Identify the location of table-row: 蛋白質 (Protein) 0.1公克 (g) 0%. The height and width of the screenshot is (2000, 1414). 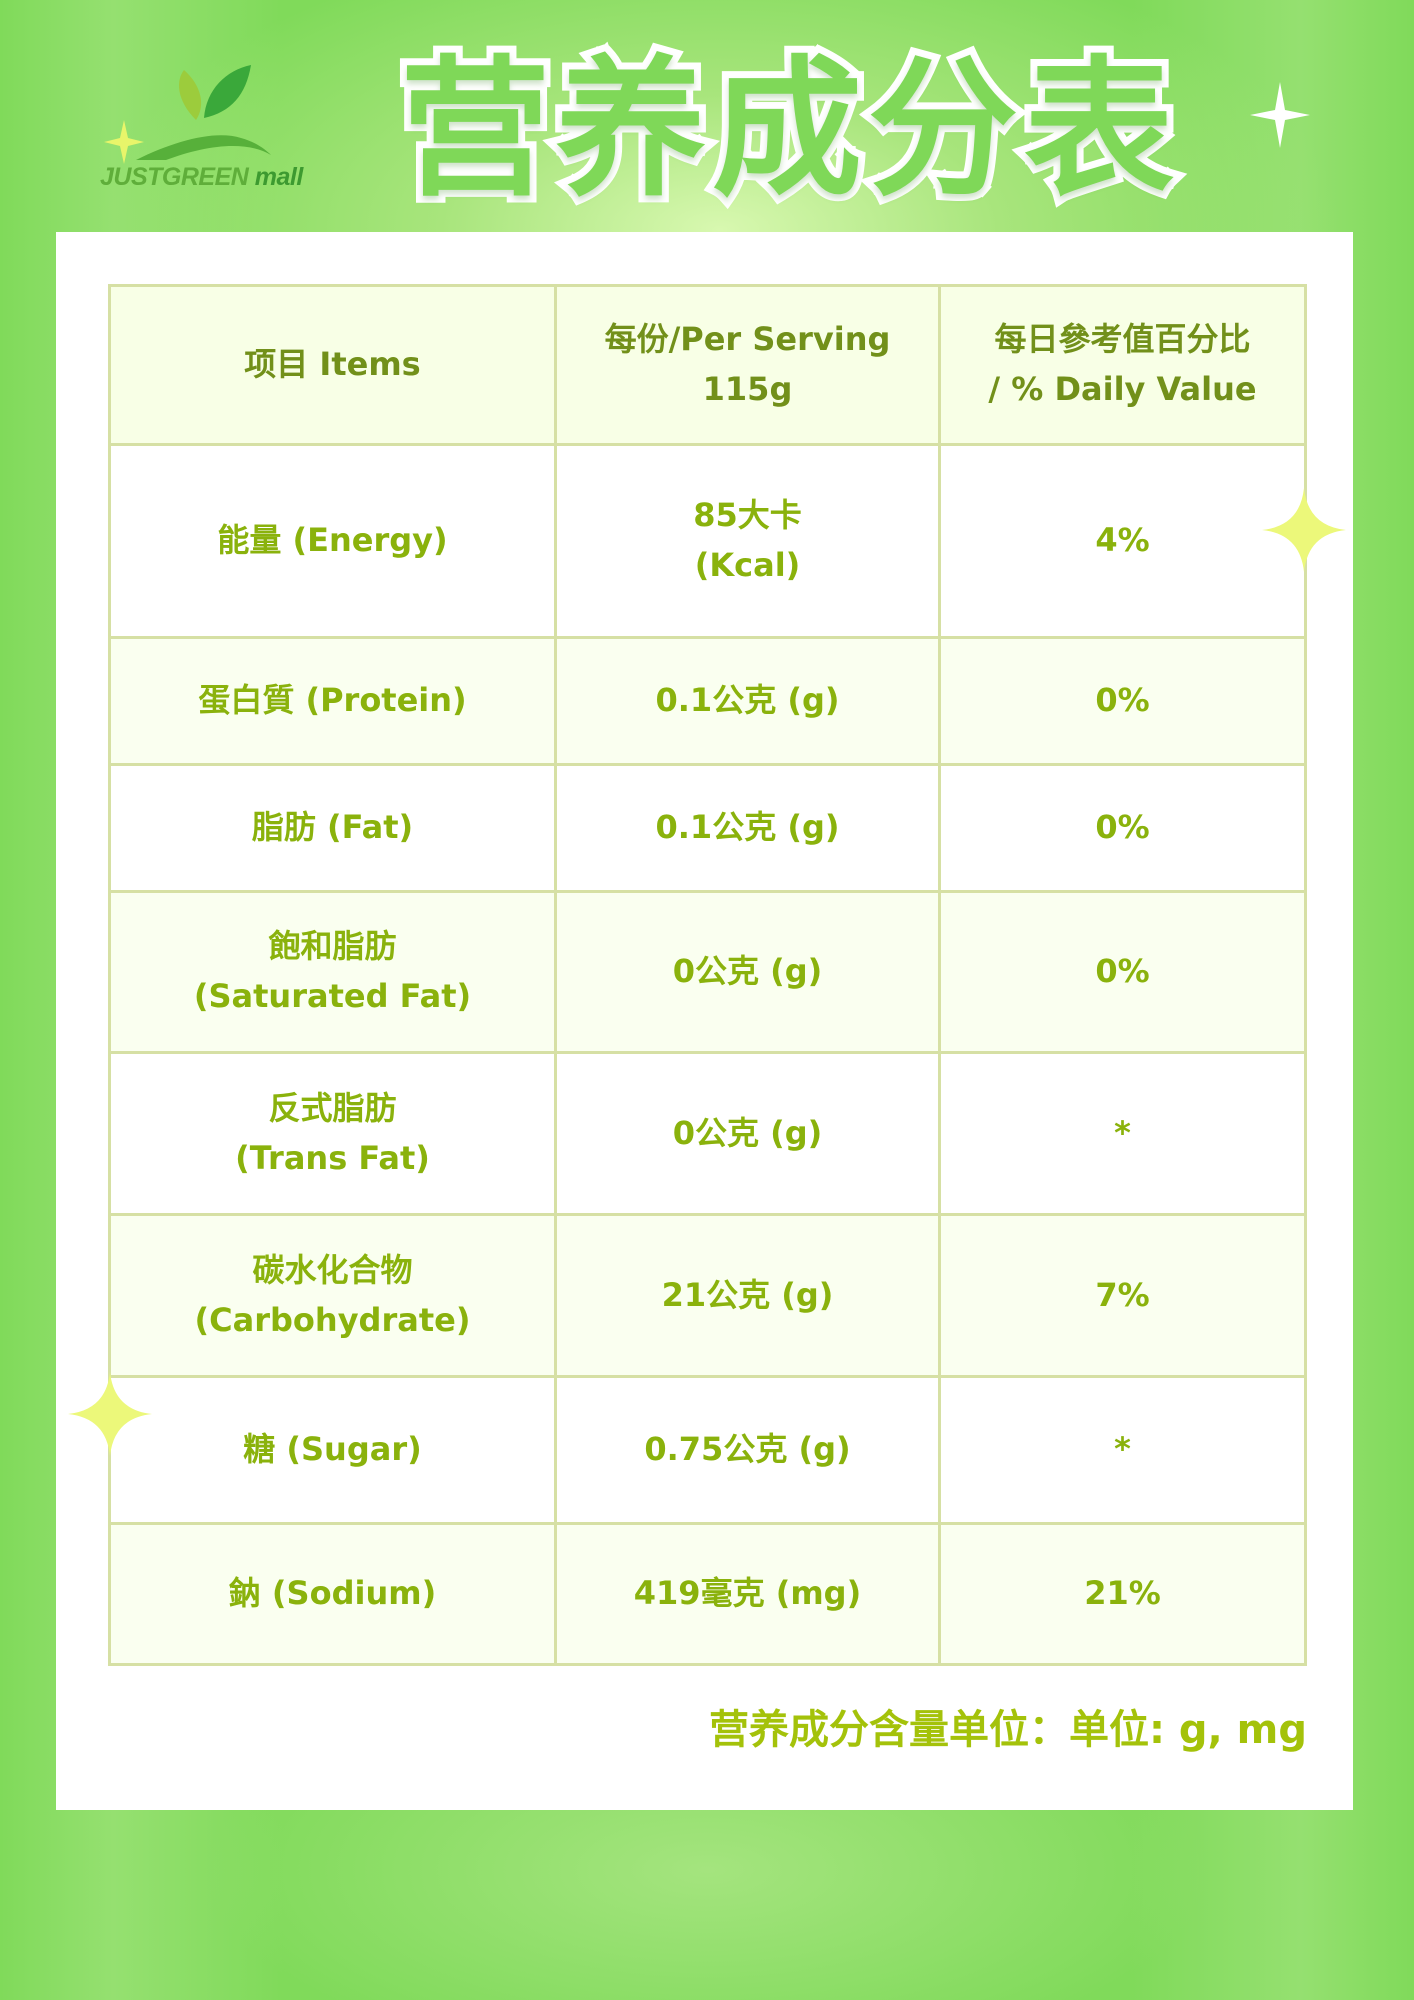
(707, 701).